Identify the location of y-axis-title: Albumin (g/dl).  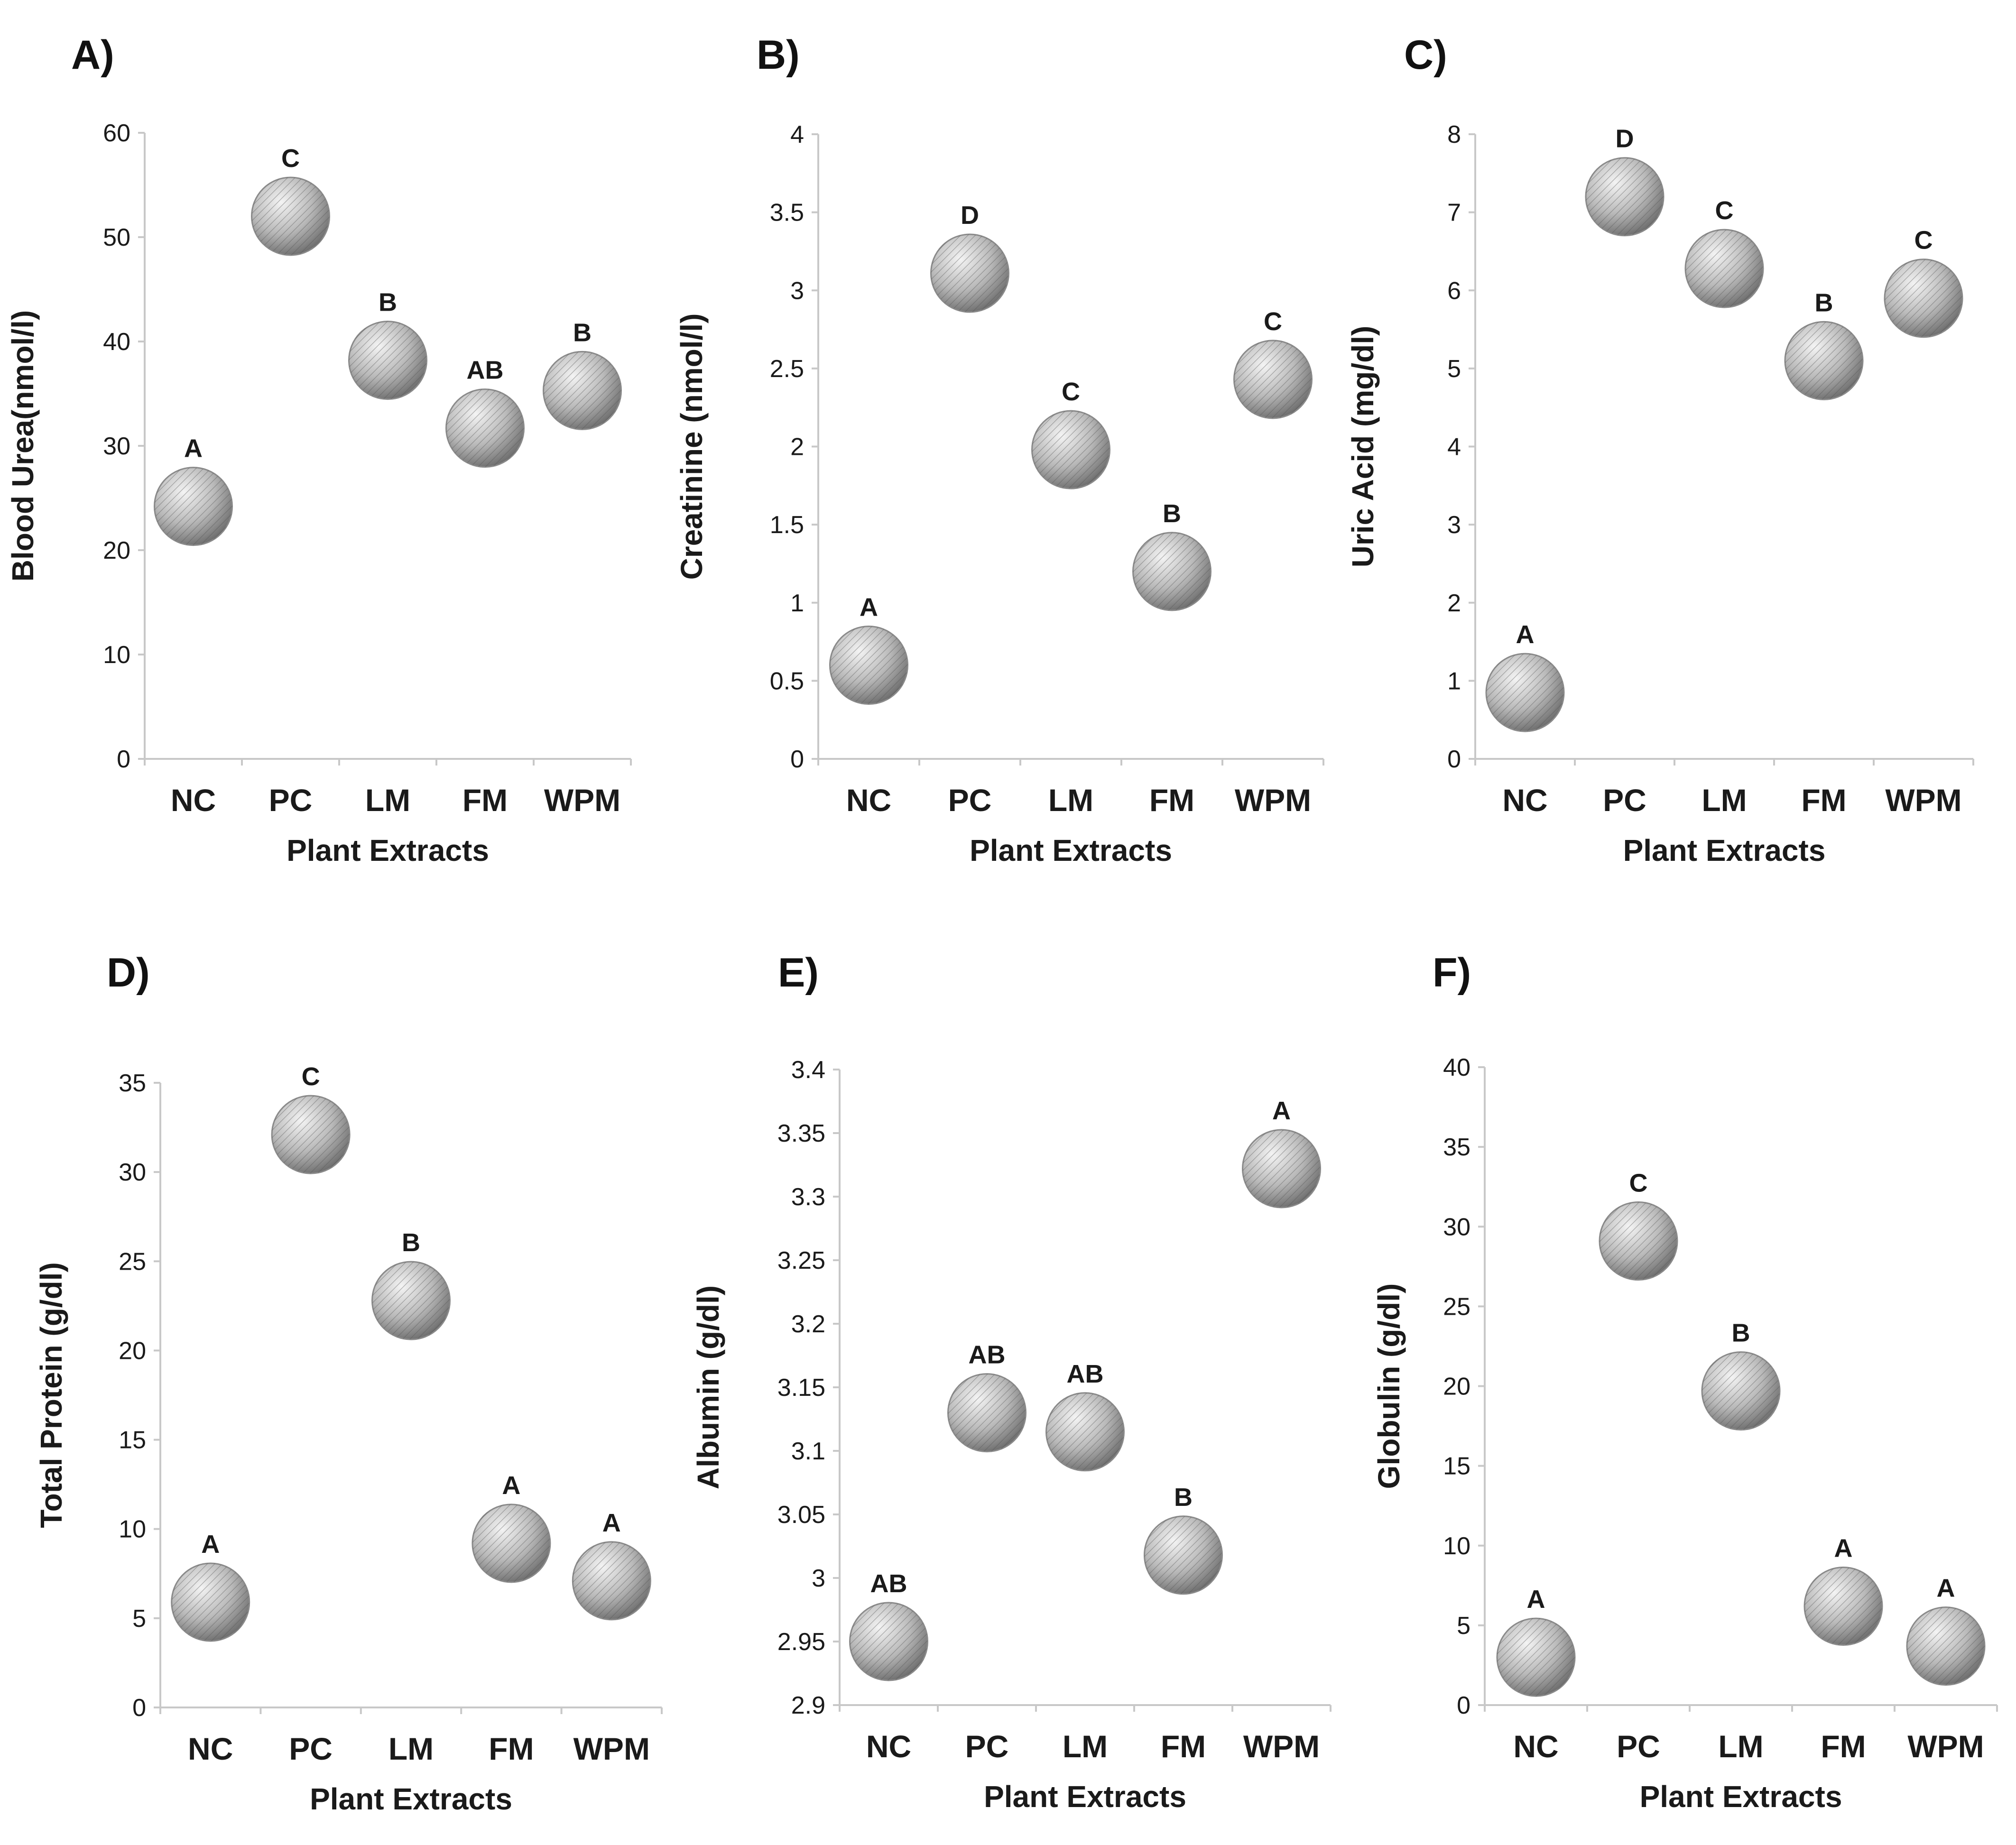
(708, 1387).